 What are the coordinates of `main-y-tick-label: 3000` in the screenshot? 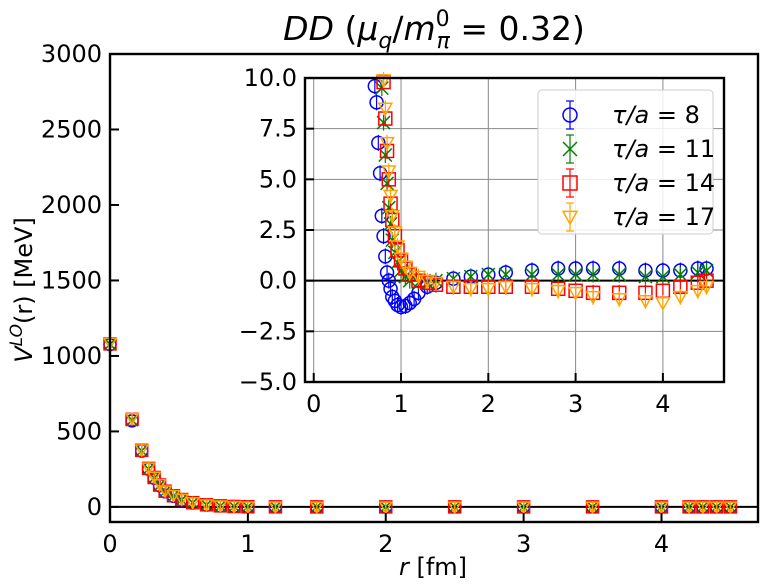 It's located at (71, 54).